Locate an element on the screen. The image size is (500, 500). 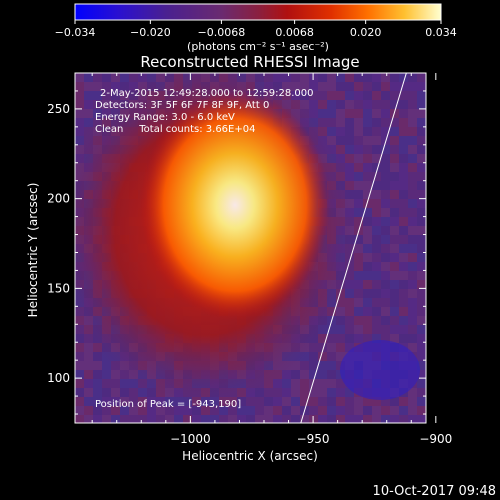
colorbar-ticks: −0.034 −0.020 −0.0068 0.0068 0.020 0.034 is located at coordinates (256, 29).